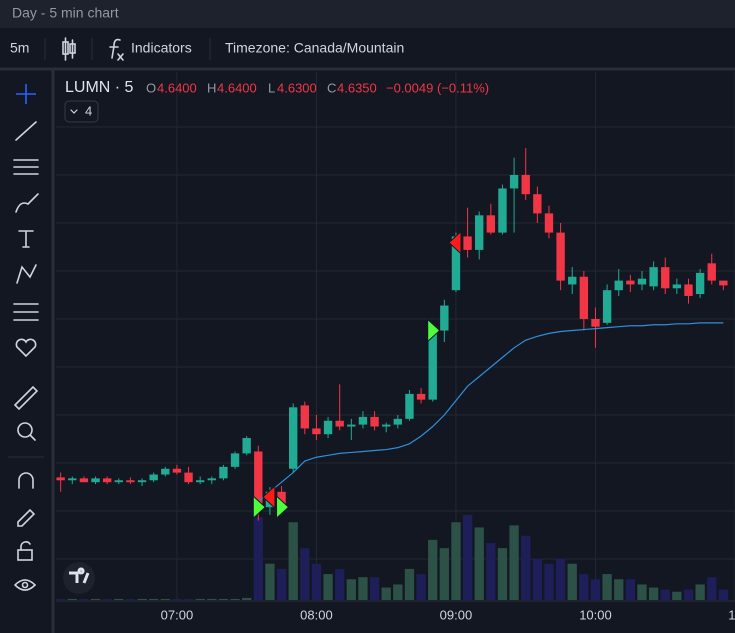 The image size is (735, 633). Describe the element at coordinates (26, 94) in the screenshot. I see `crosshair-tool` at that location.